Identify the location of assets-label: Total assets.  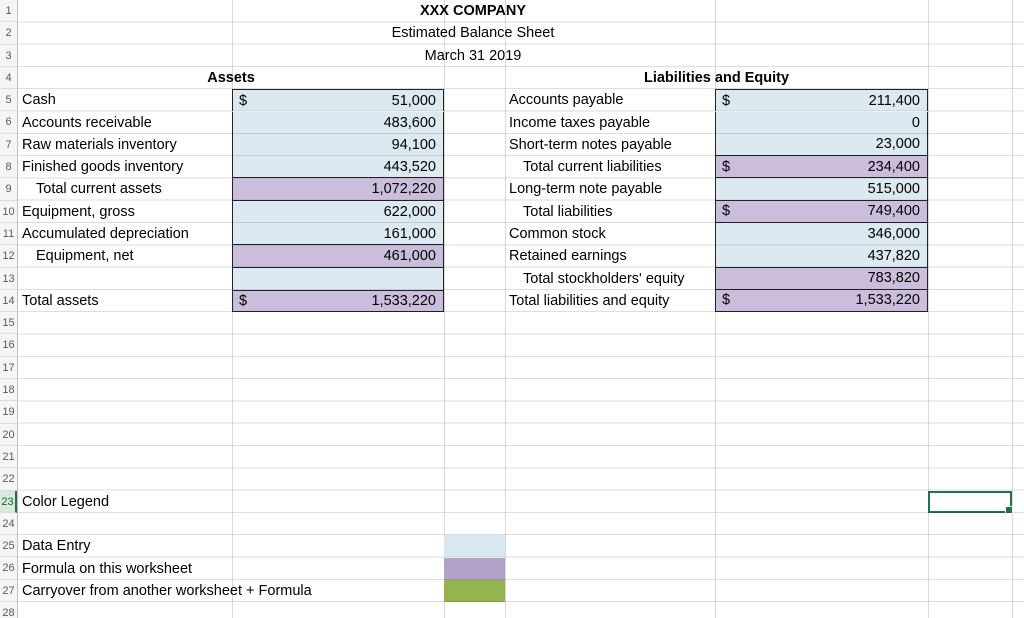
(60, 300).